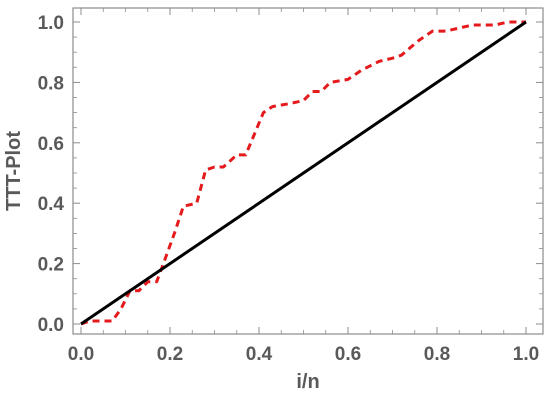  What do you see at coordinates (14, 171) in the screenshot?
I see `y-axis-title: TTT-Plot` at bounding box center [14, 171].